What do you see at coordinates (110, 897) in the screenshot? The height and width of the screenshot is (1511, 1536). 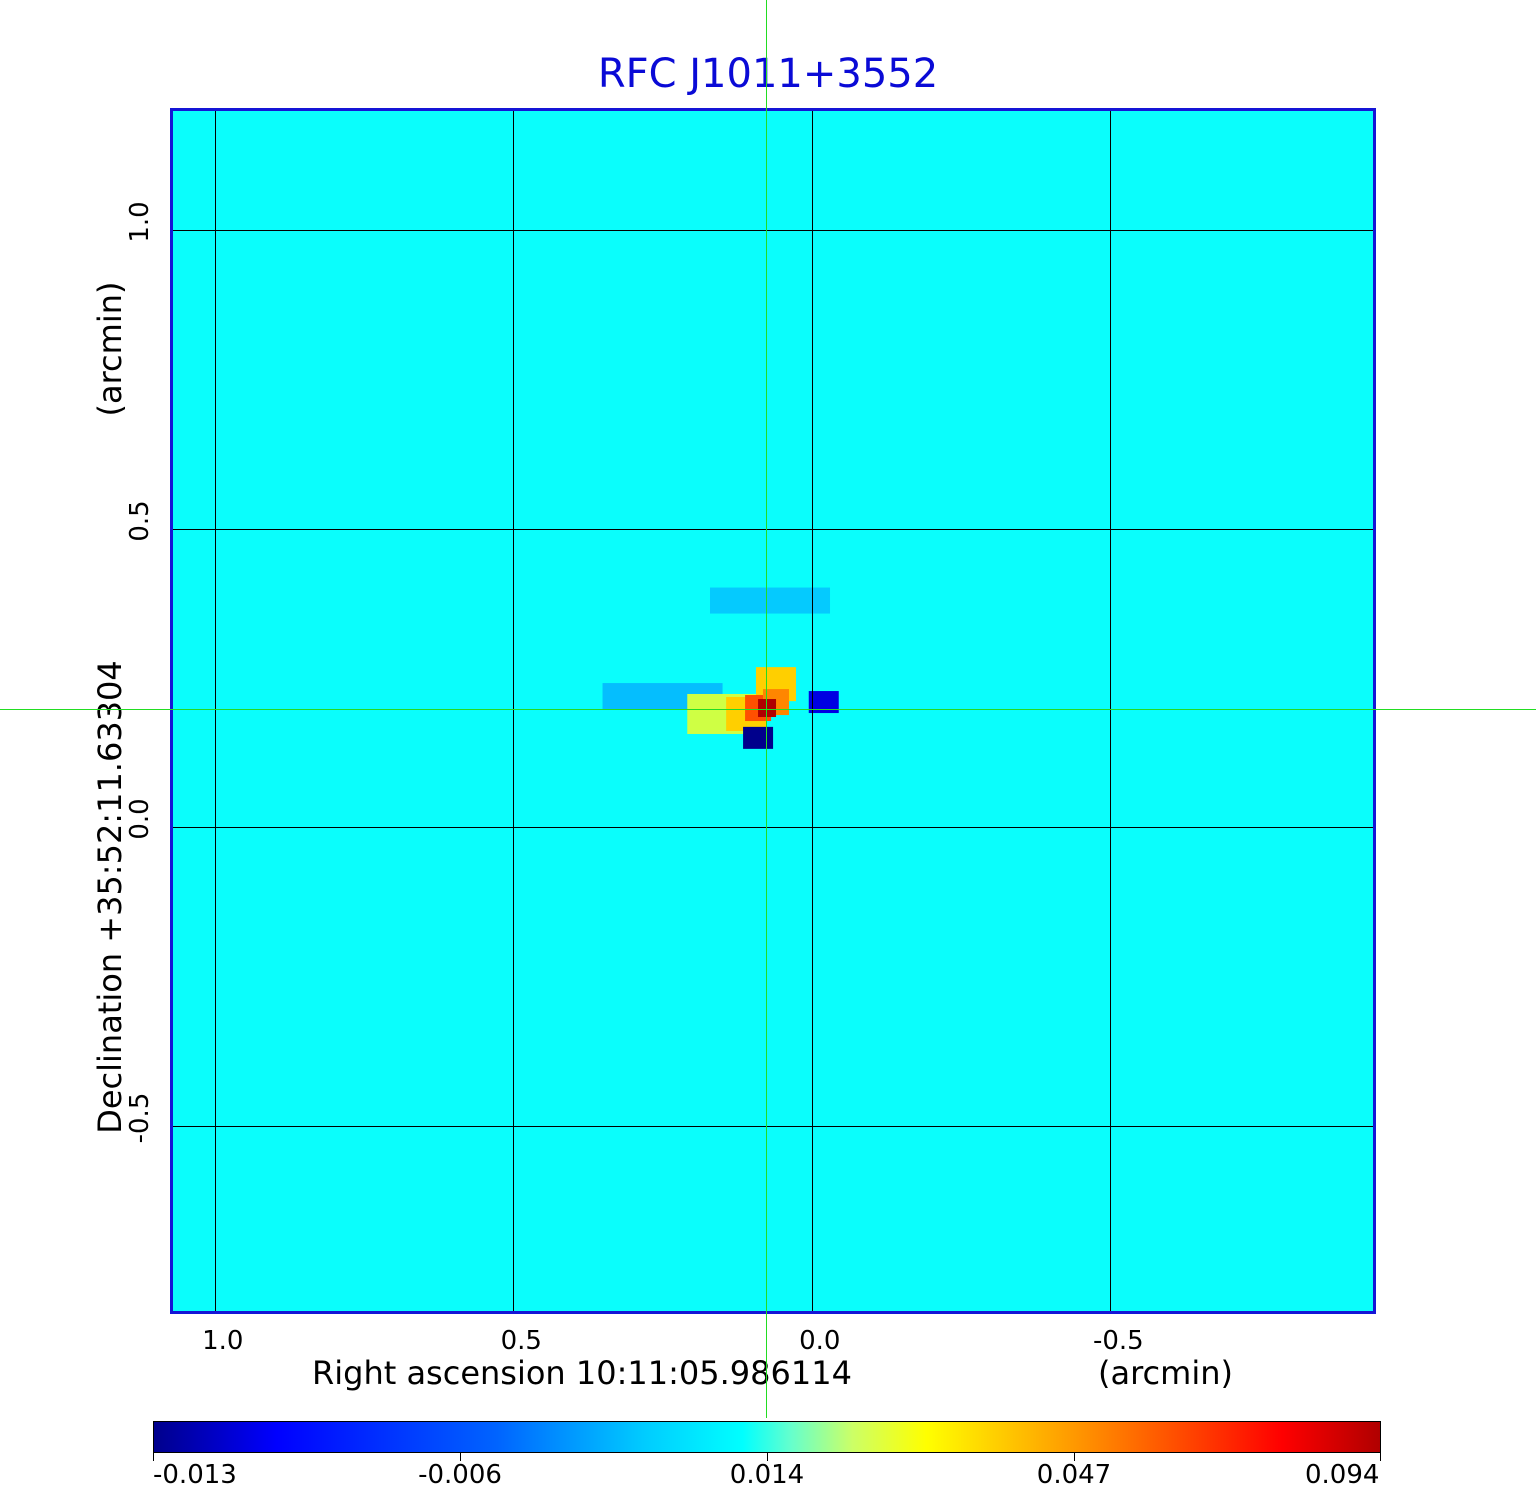 I see `y-axis-label: Declination +35:52:11.63304` at bounding box center [110, 897].